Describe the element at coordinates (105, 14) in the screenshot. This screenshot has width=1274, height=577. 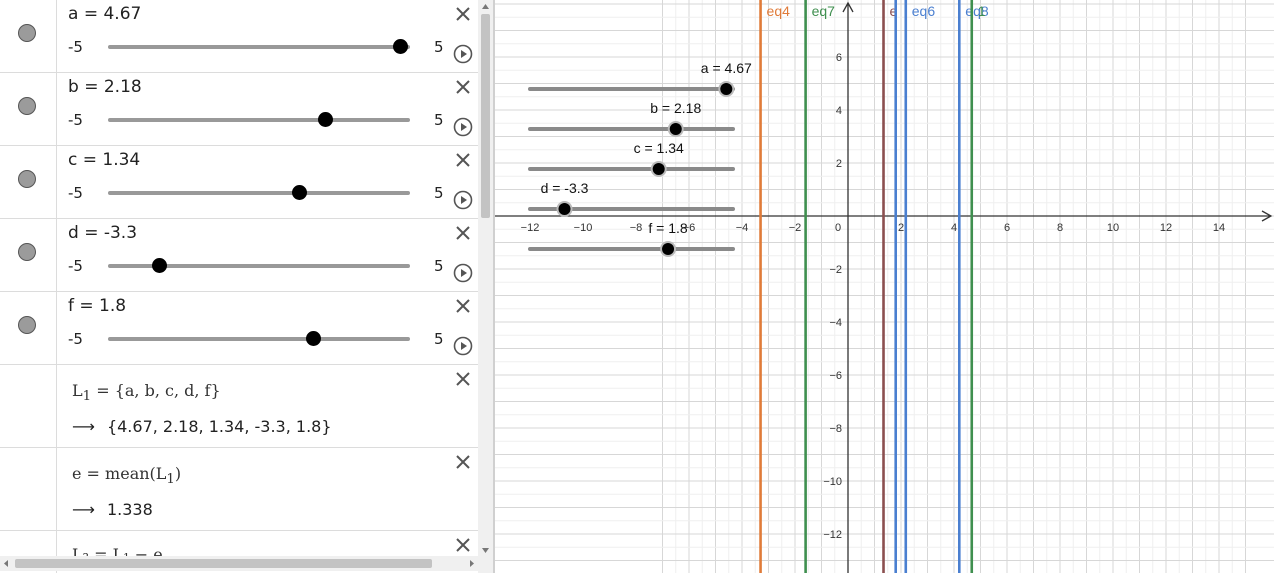
I see `slider-definition: a = 4.67` at that location.